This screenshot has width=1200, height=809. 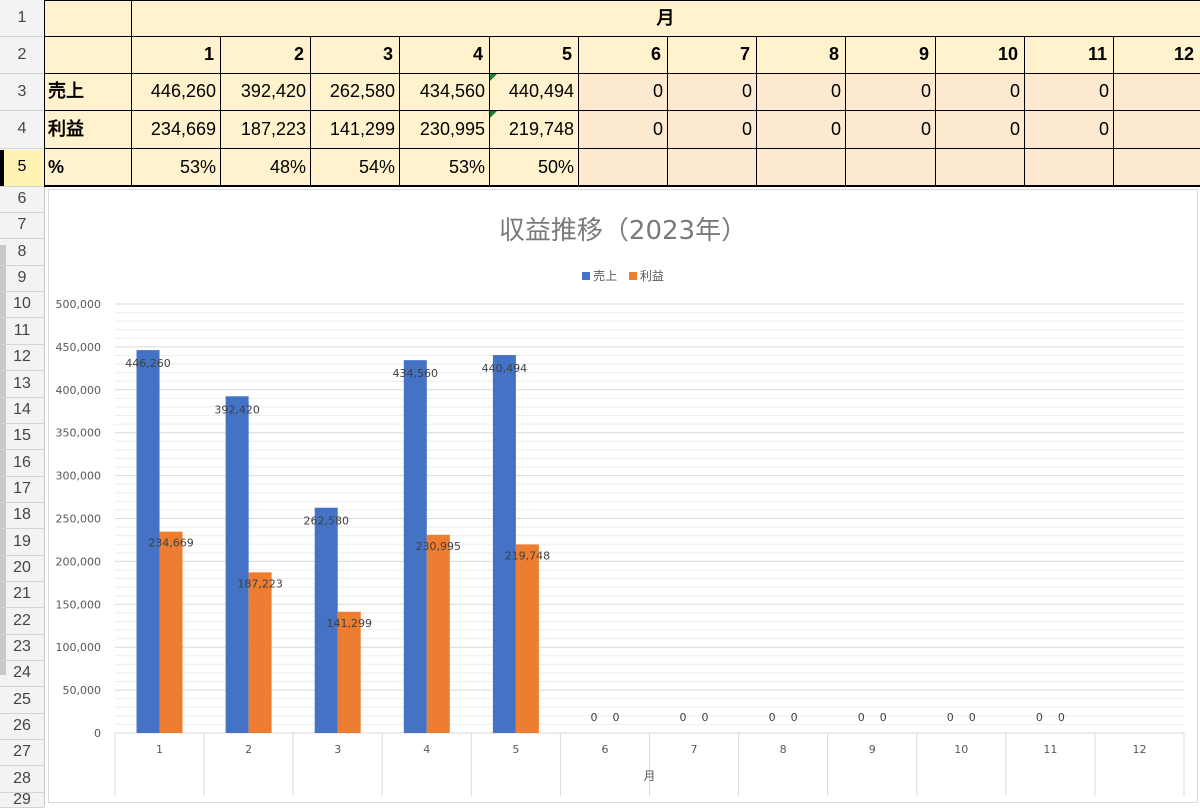 I want to click on data-cell: 446,260, so click(x=183, y=91).